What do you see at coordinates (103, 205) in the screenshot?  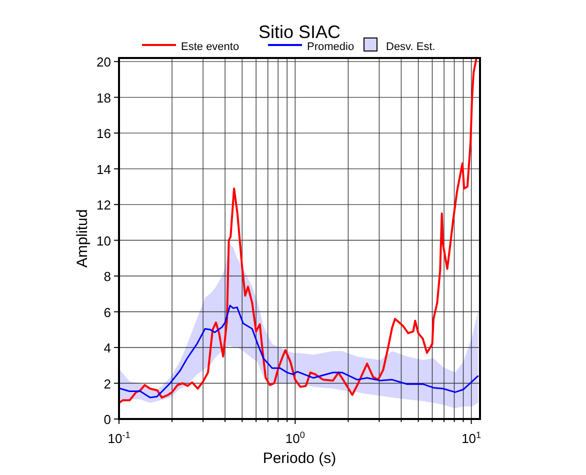 I see `y-tick-label: 12` at bounding box center [103, 205].